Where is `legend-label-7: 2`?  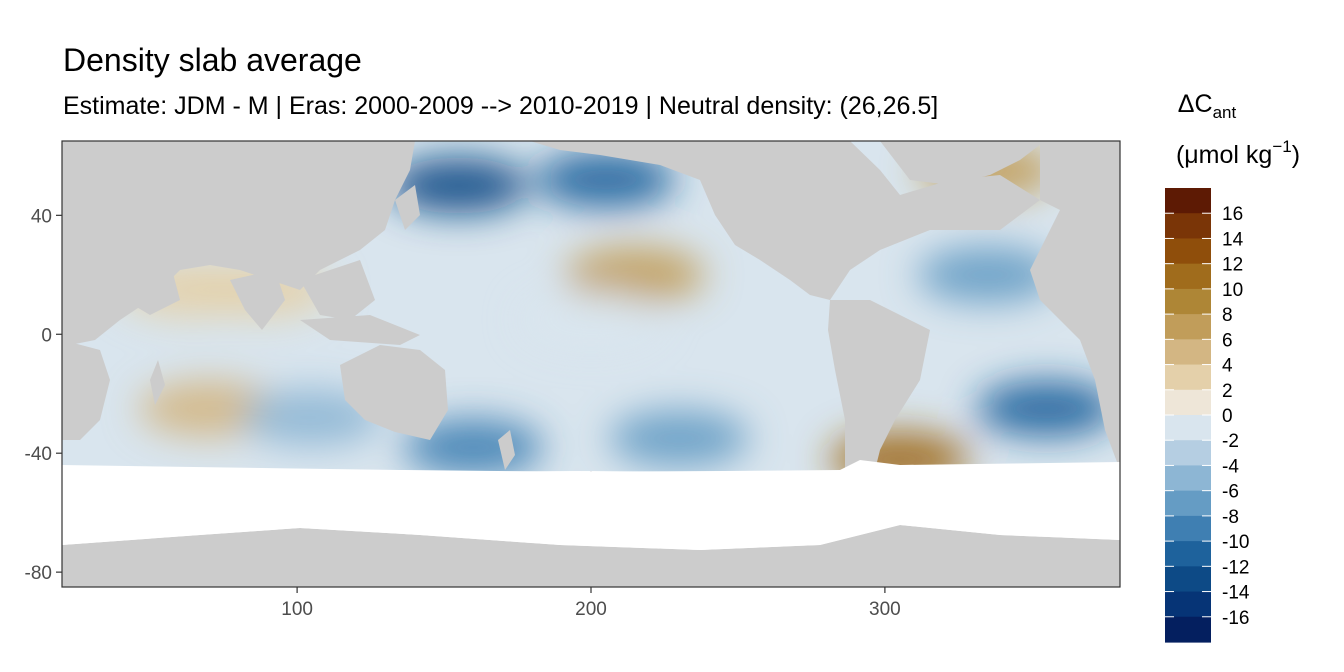 legend-label-7: 2 is located at coordinates (1227, 391).